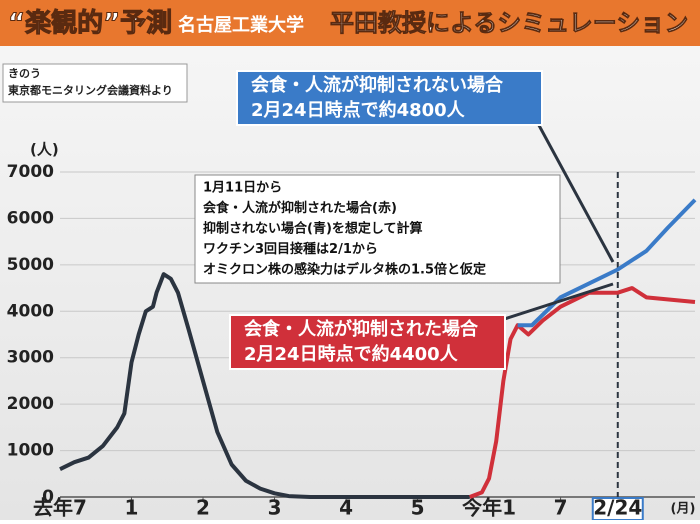 This screenshot has height=524, width=700. Describe the element at coordinates (561, 508) in the screenshot. I see `x-tick-label: 7` at that location.